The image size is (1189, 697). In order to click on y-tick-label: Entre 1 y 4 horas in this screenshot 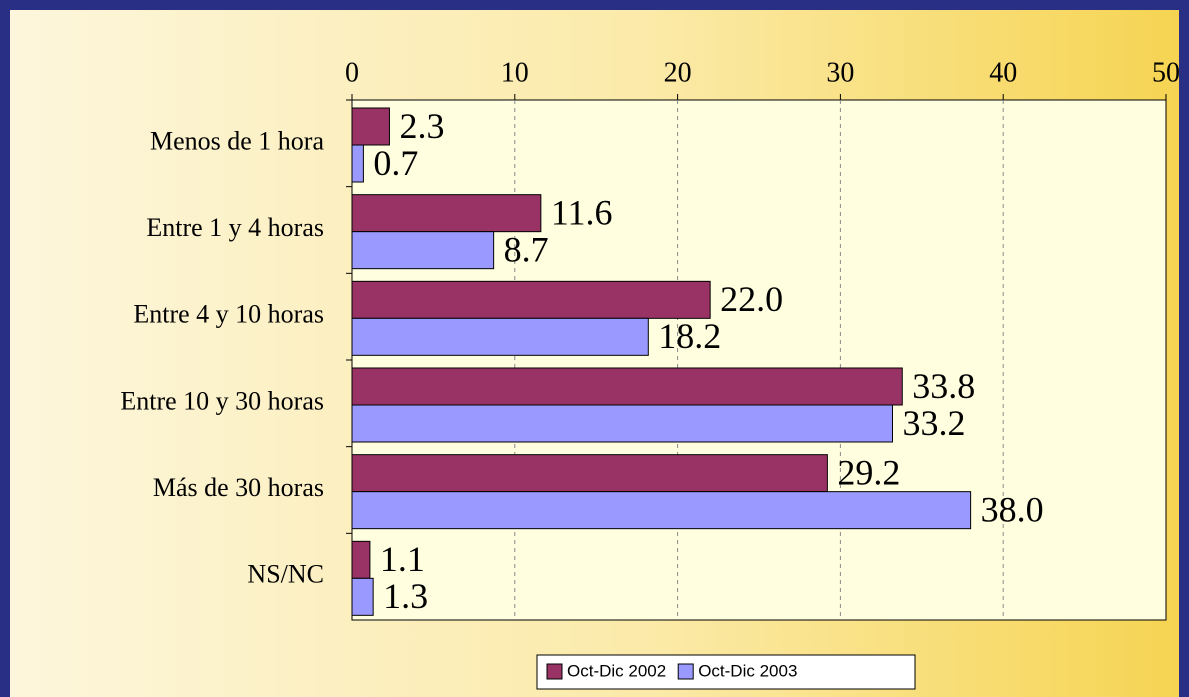, I will do `click(235, 227)`.